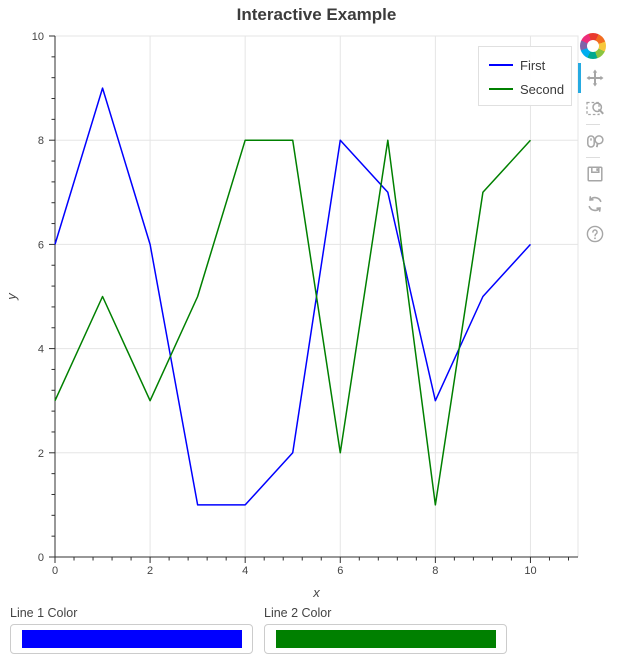  I want to click on toolbar-tools, so click(593, 156).